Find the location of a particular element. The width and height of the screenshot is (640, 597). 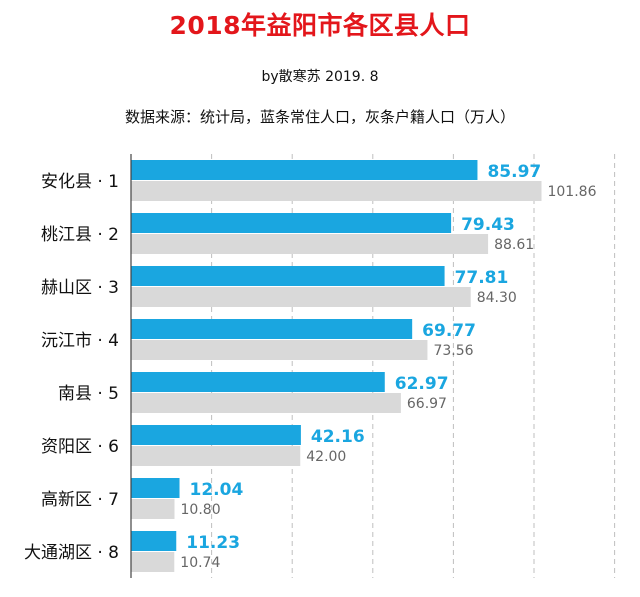

registered-value-label: 42.00 is located at coordinates (326, 457).